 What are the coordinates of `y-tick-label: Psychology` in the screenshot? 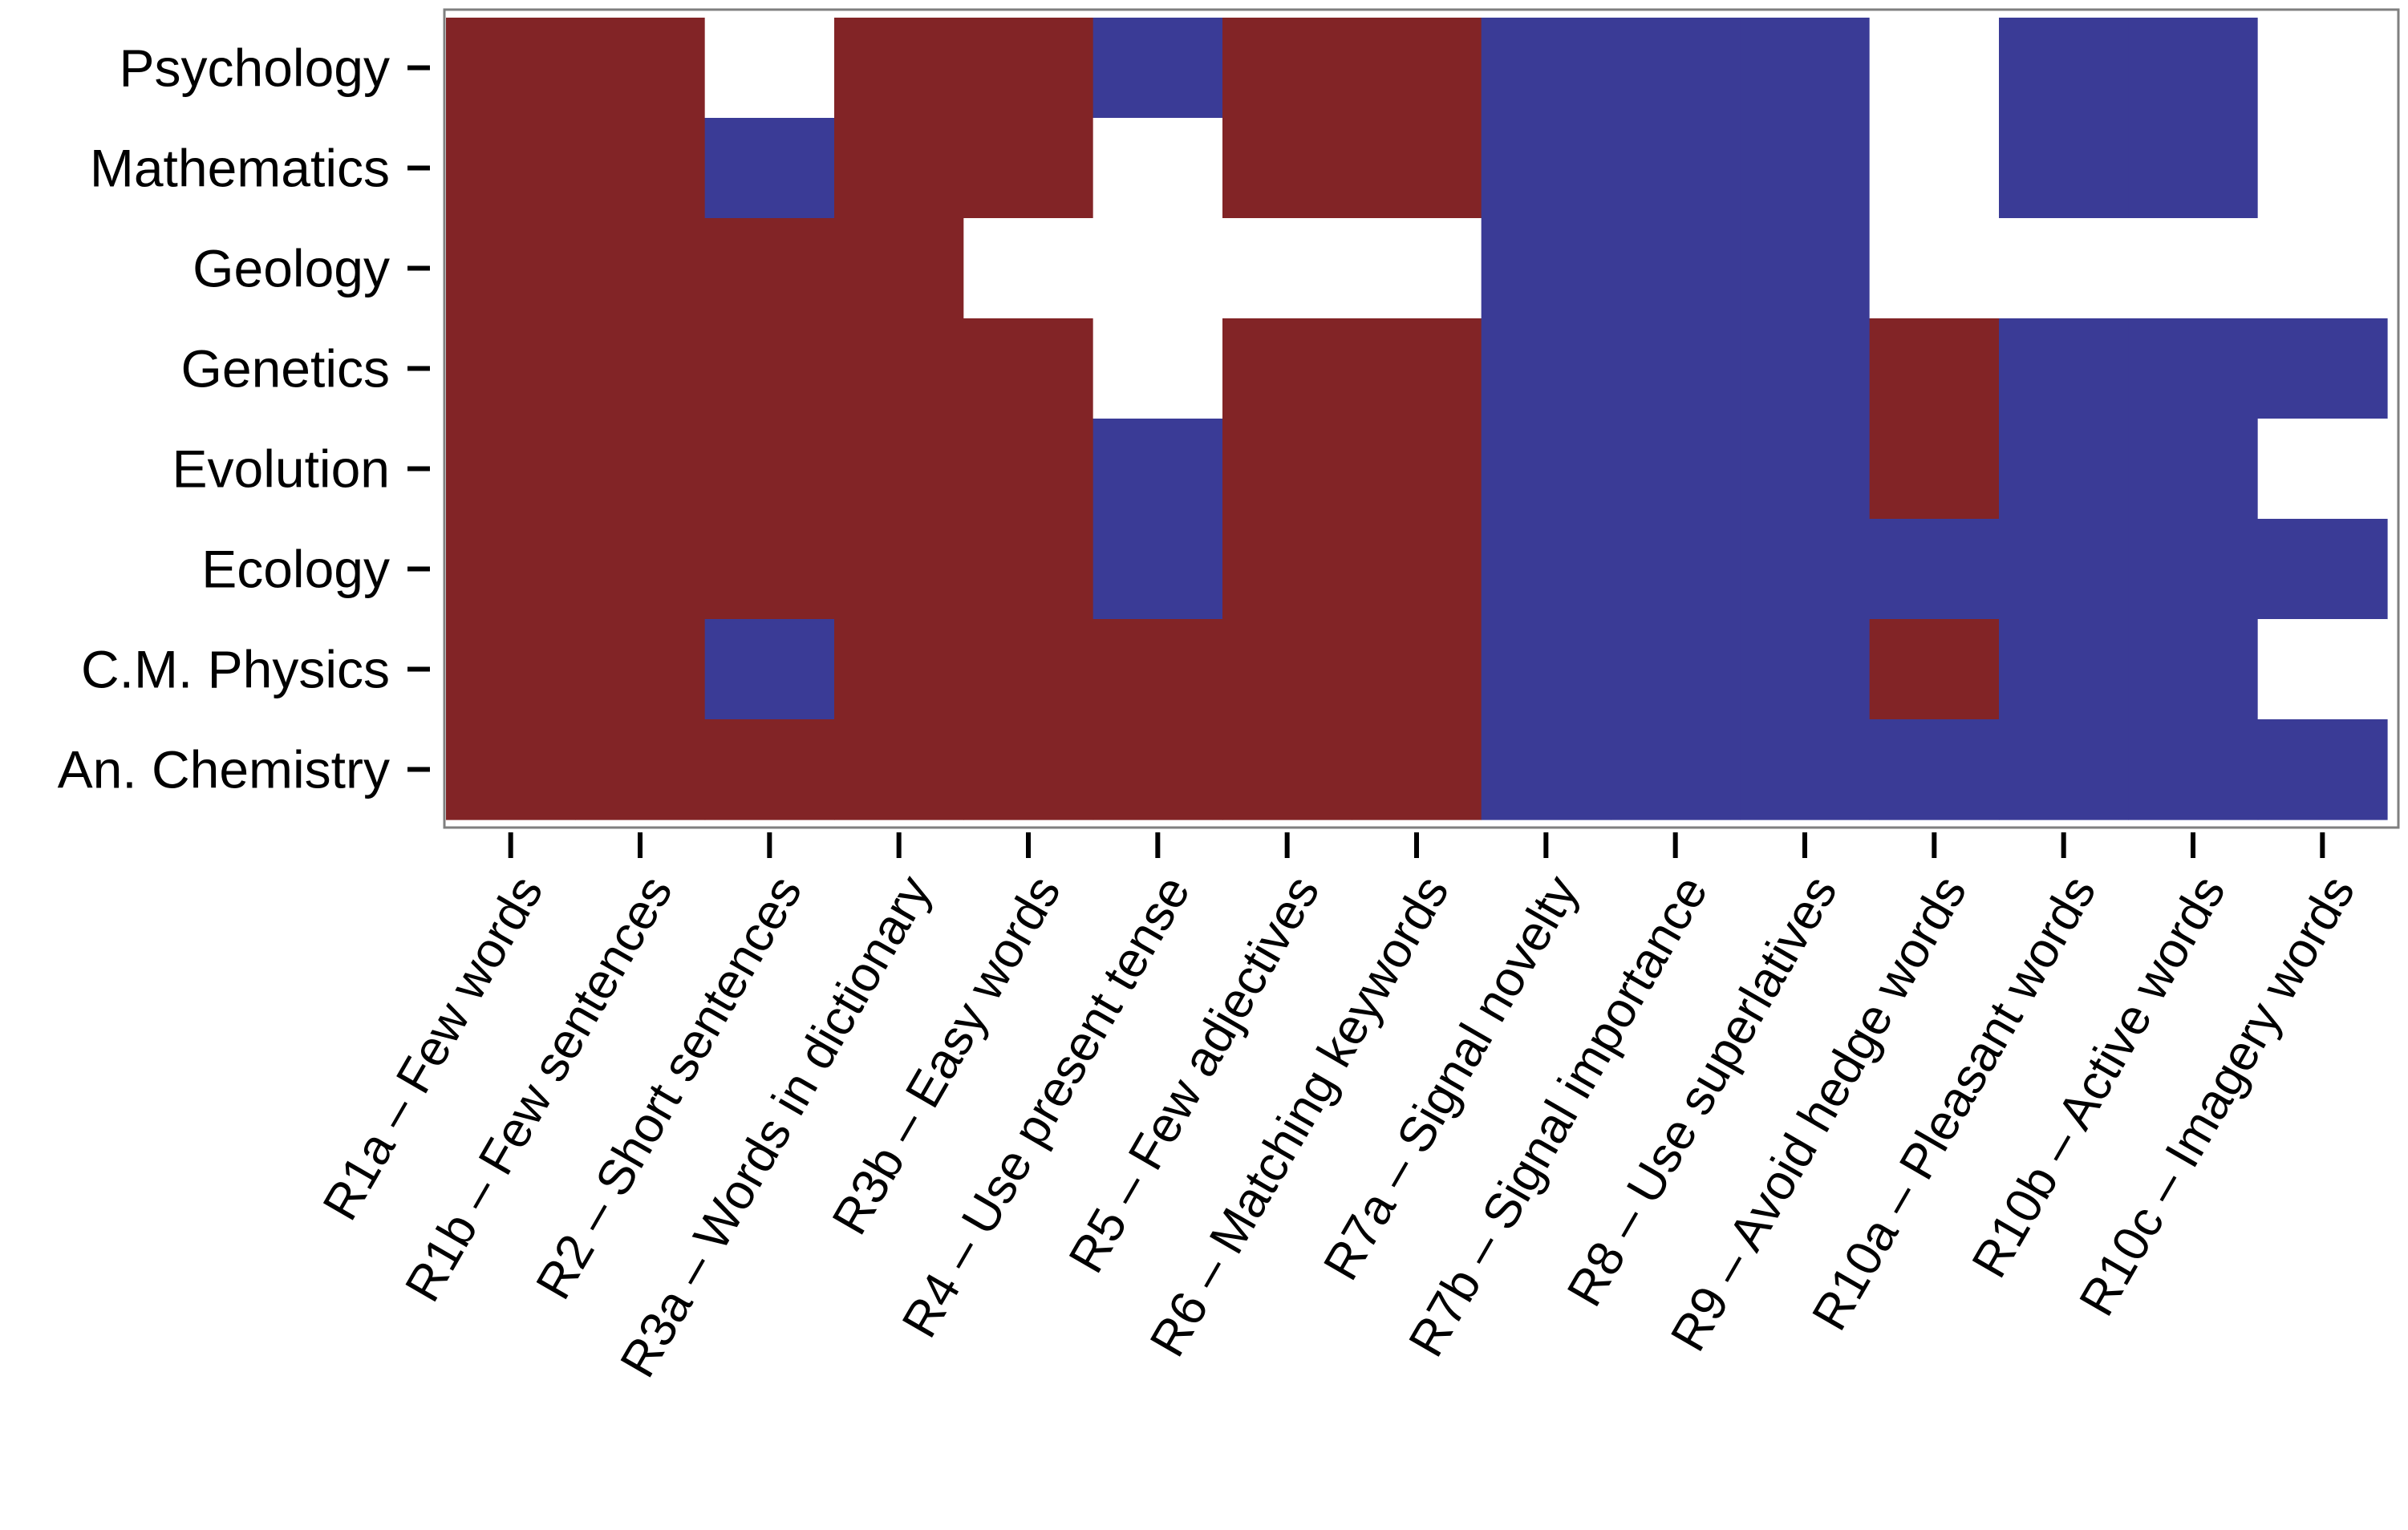 It's located at (254, 68).